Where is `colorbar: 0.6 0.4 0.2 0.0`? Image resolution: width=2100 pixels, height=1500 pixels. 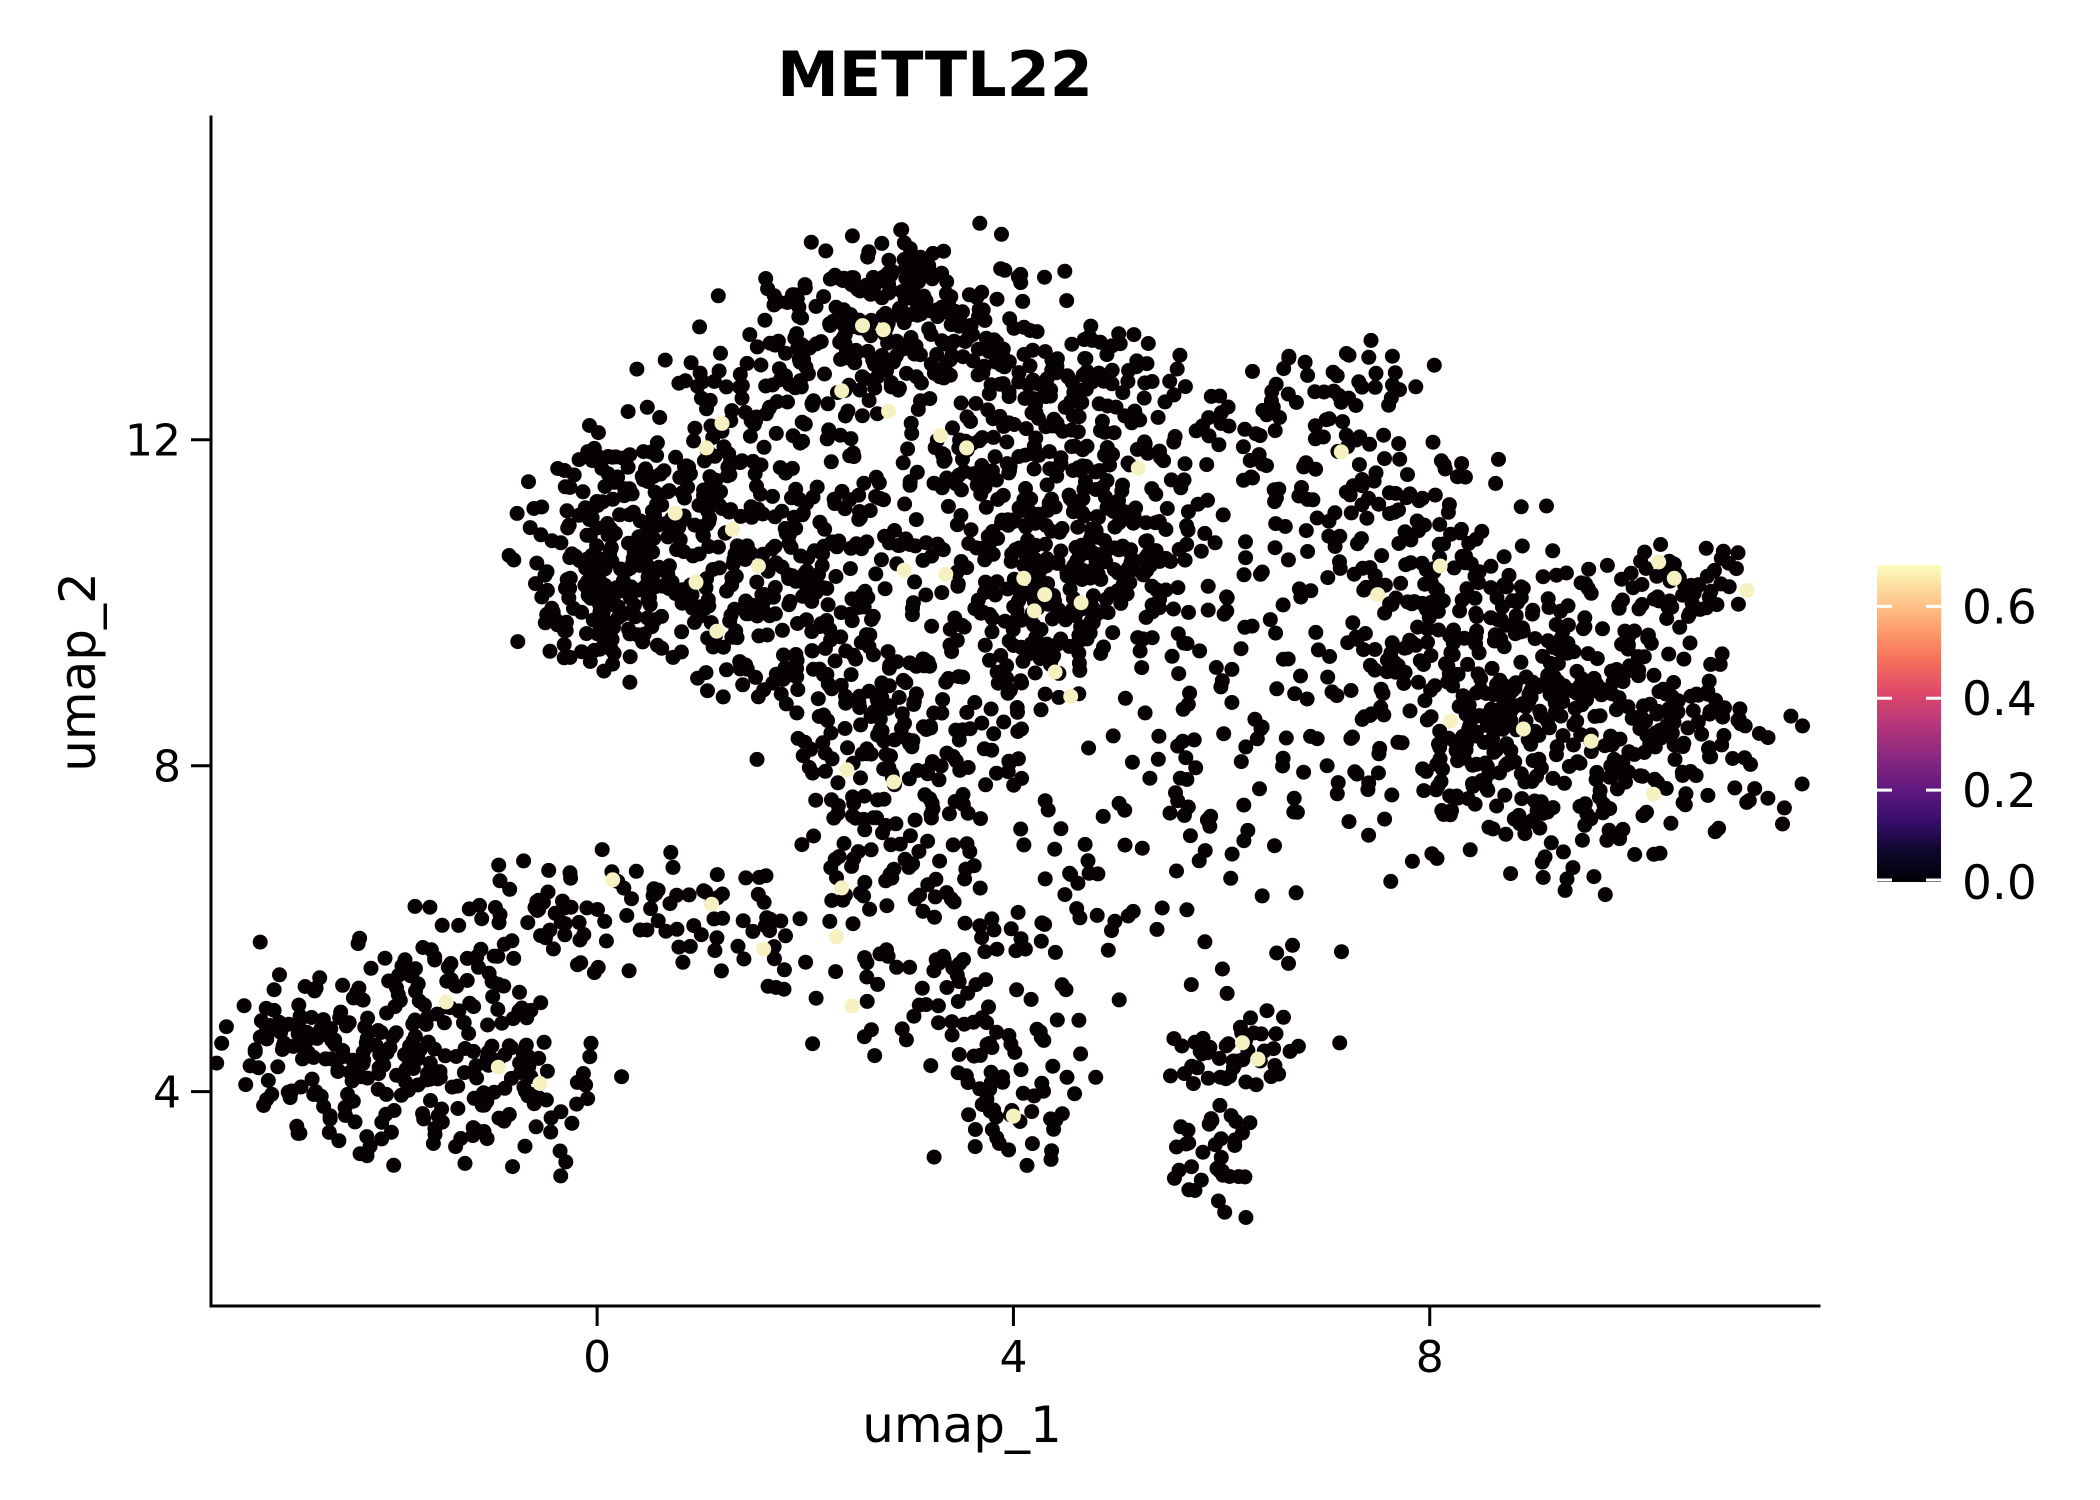
colorbar: 0.6 0.4 0.2 0.0 is located at coordinates (1957, 738).